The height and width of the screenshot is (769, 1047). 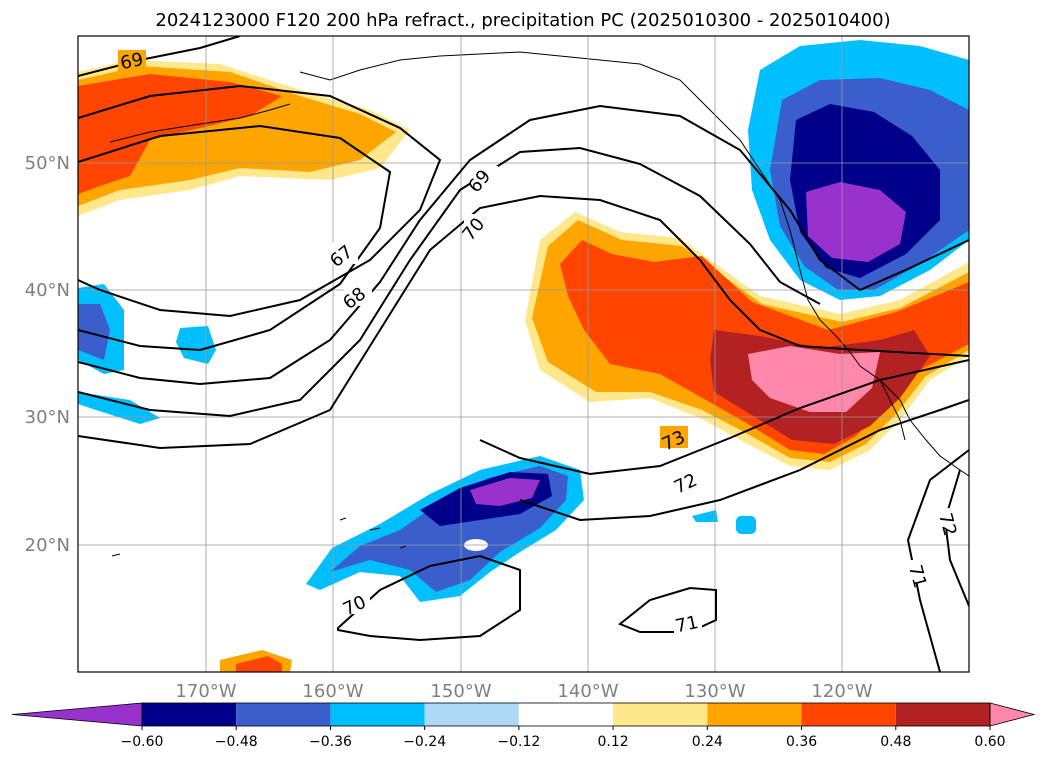 I want to click on lon-label: 120°W, so click(x=841, y=691).